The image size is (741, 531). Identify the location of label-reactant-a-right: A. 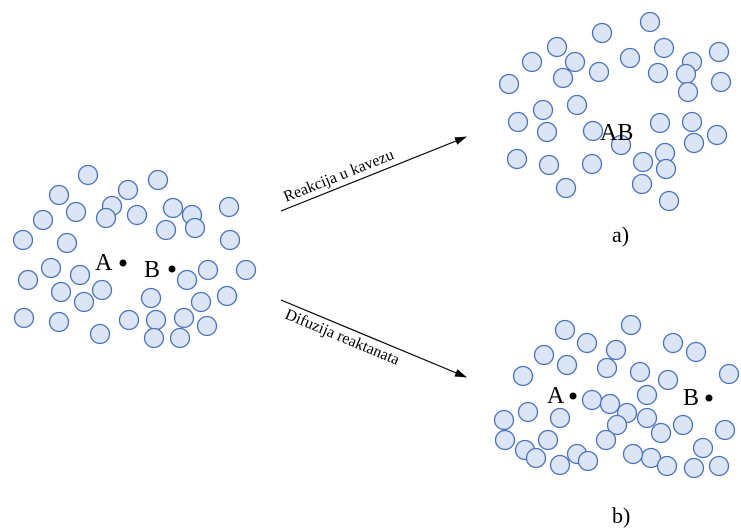
(556, 396).